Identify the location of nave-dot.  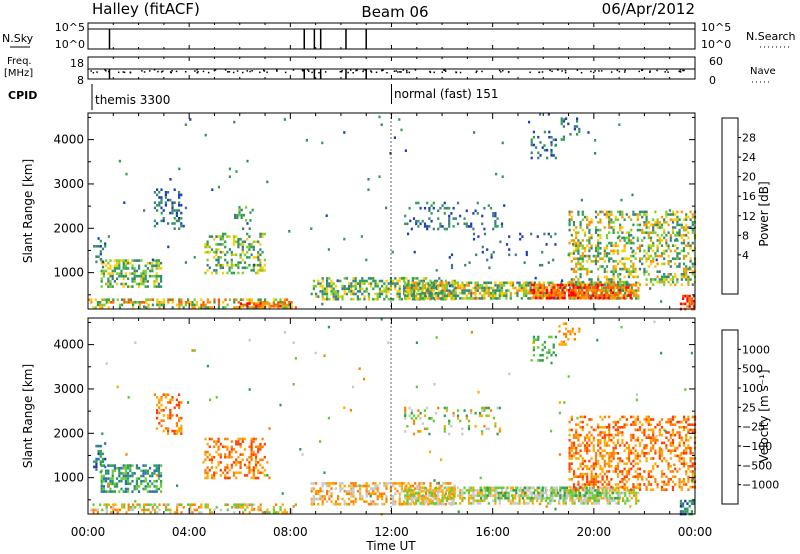
(434, 72).